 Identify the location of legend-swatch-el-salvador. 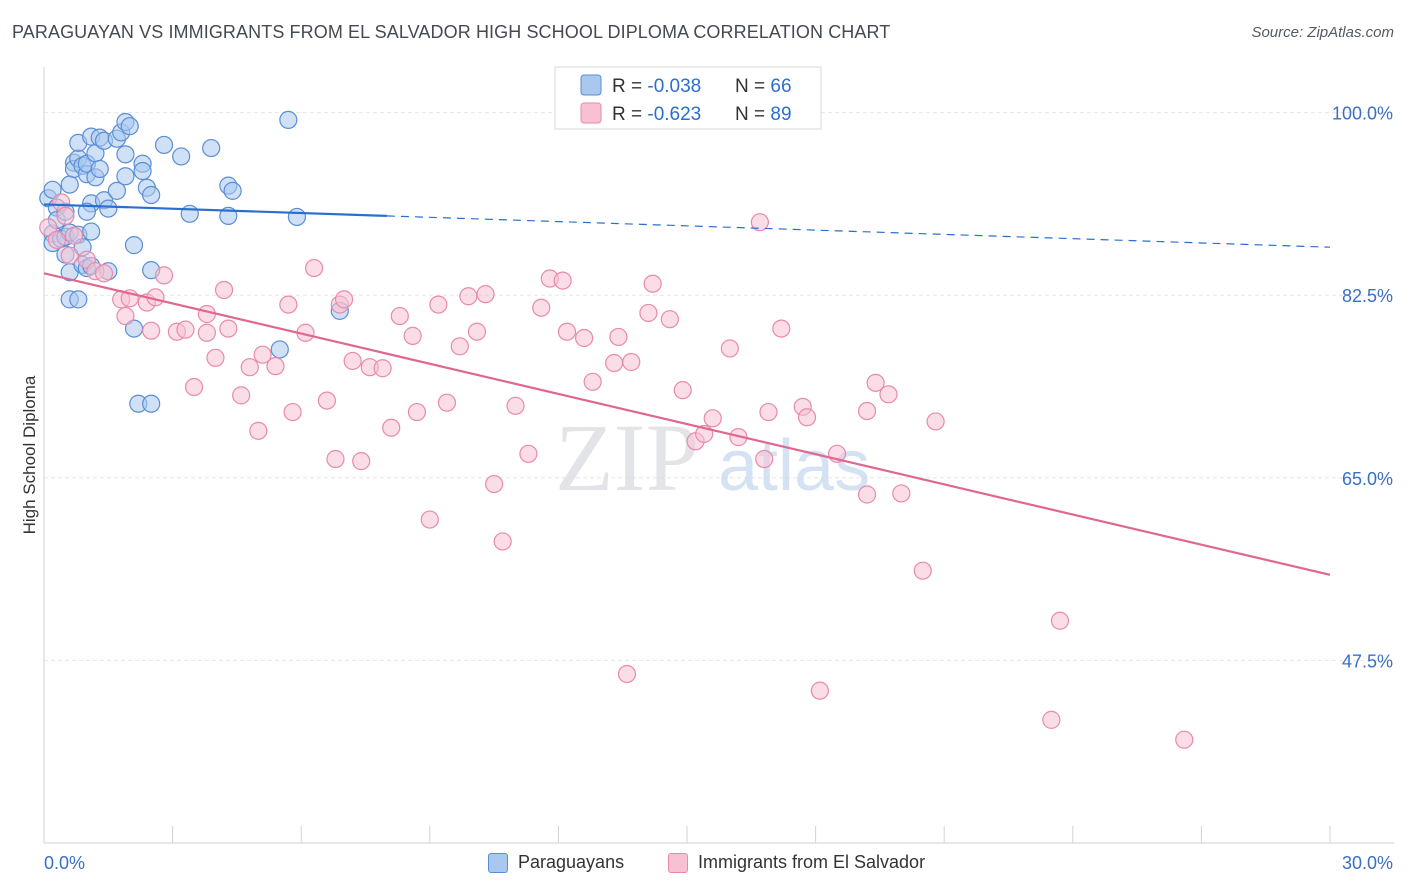
(678, 862).